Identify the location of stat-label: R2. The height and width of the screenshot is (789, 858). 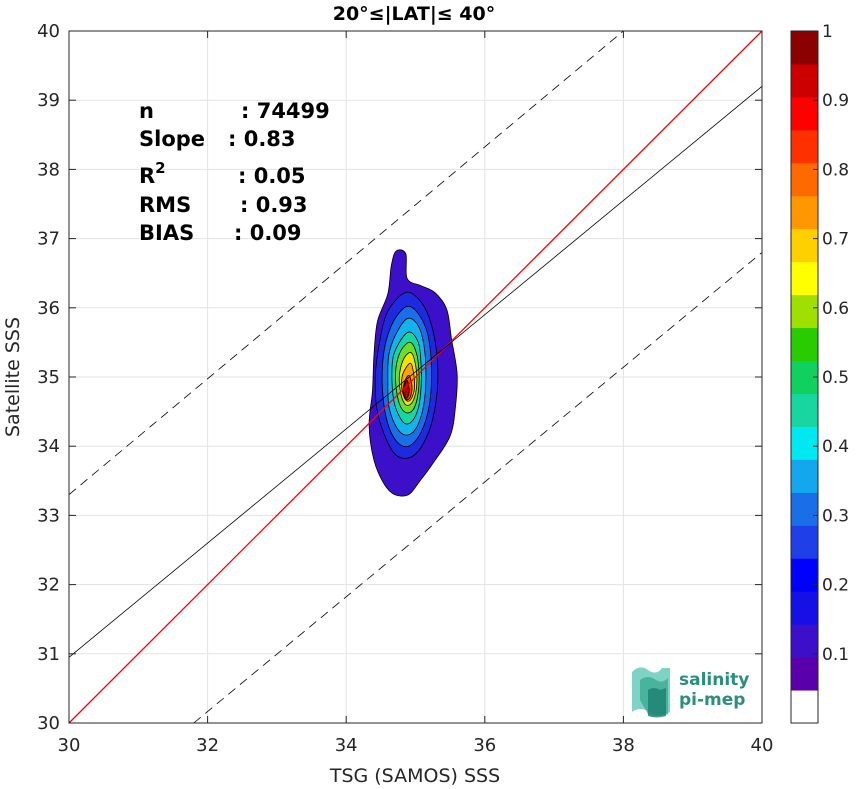
(152, 173).